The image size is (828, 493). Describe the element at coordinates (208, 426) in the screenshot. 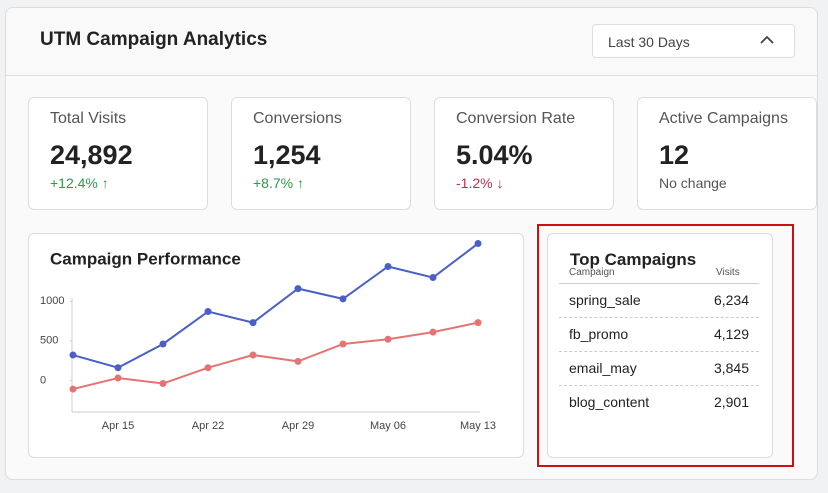

I see `x-tick-label: Apr 22` at that location.